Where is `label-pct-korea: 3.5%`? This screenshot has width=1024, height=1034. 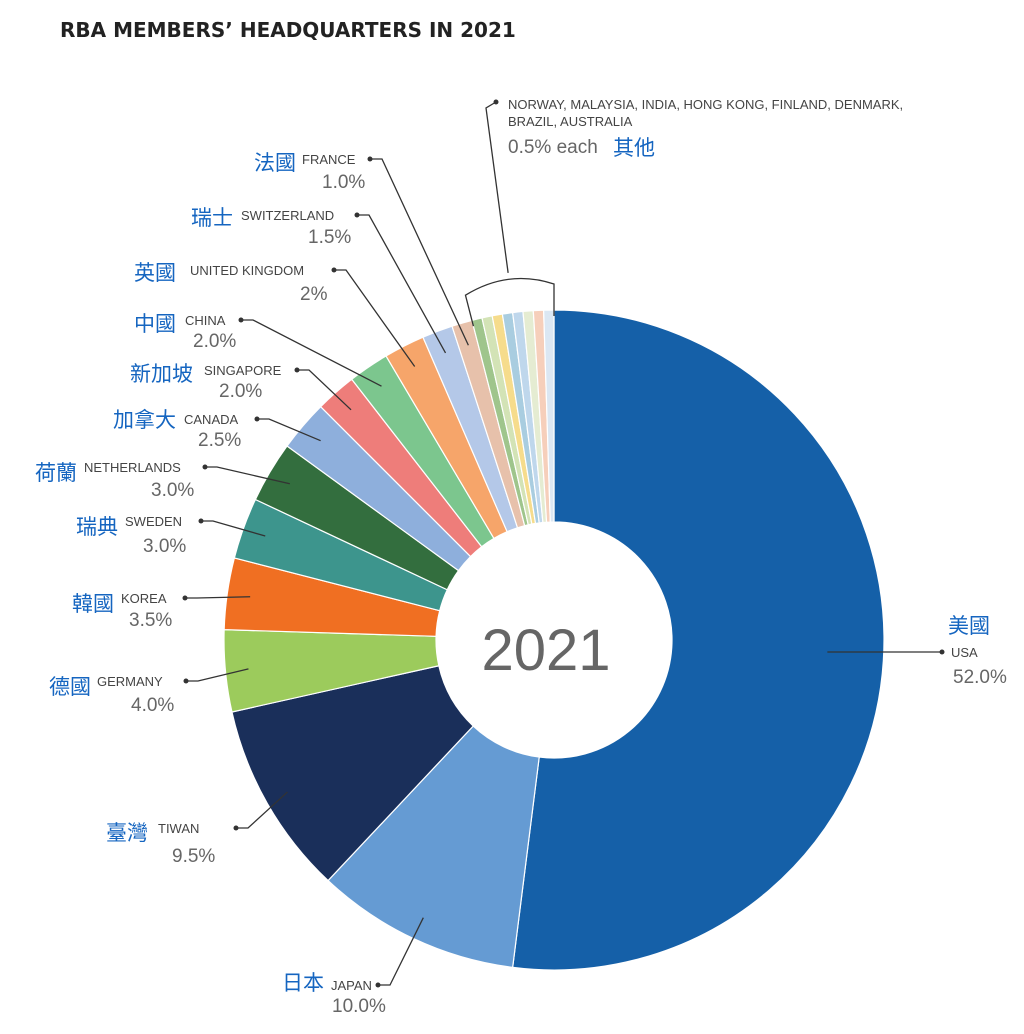
label-pct-korea: 3.5% is located at coordinates (150, 620).